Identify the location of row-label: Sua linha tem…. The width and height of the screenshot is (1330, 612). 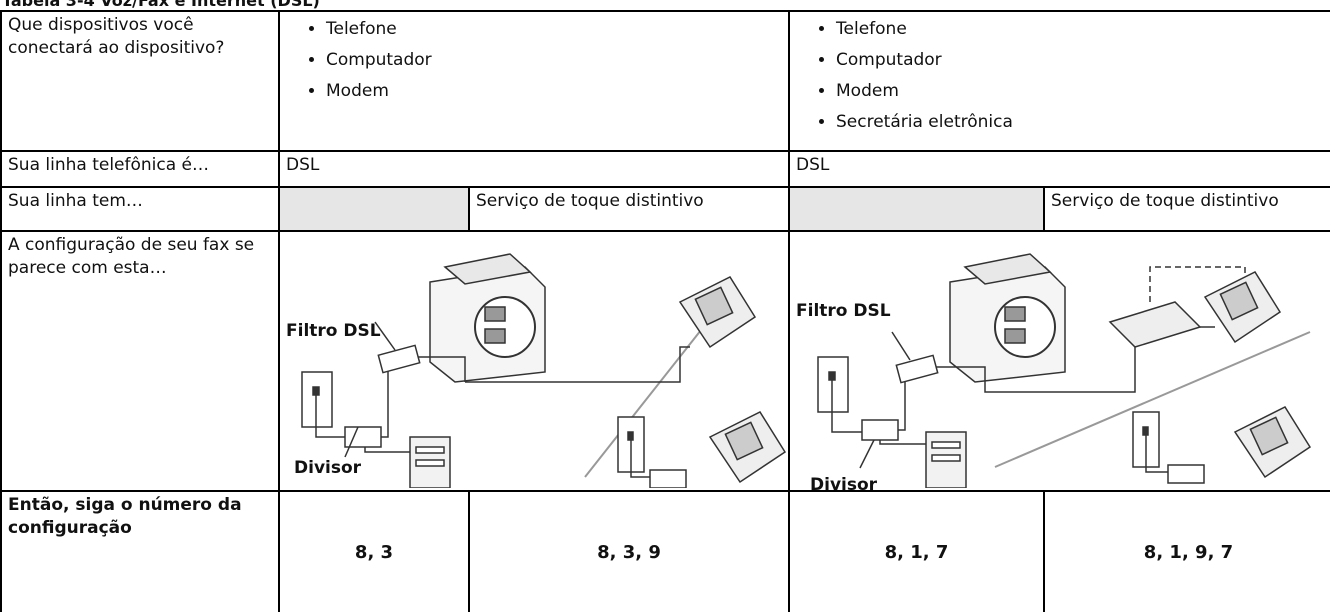
(140, 209).